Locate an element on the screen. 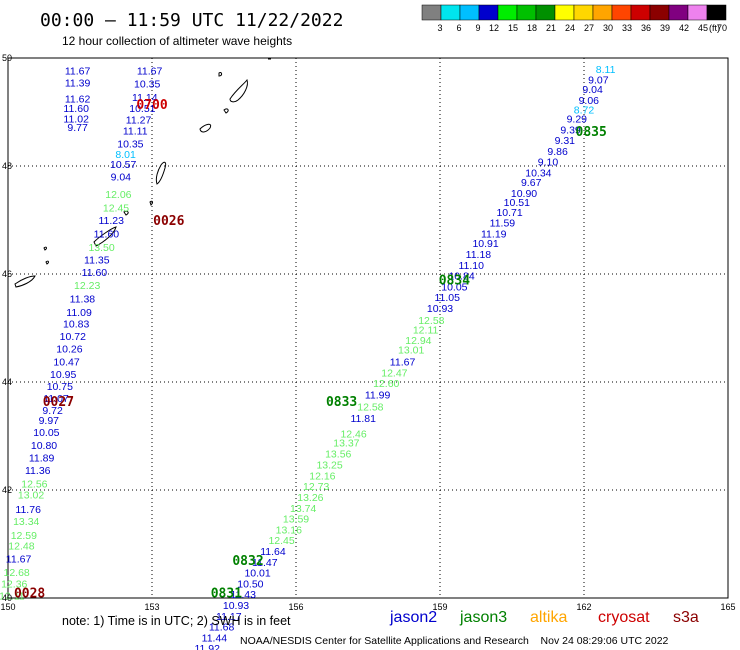 The height and width of the screenshot is (650, 740). swh-point: 8.72 is located at coordinates (584, 110).